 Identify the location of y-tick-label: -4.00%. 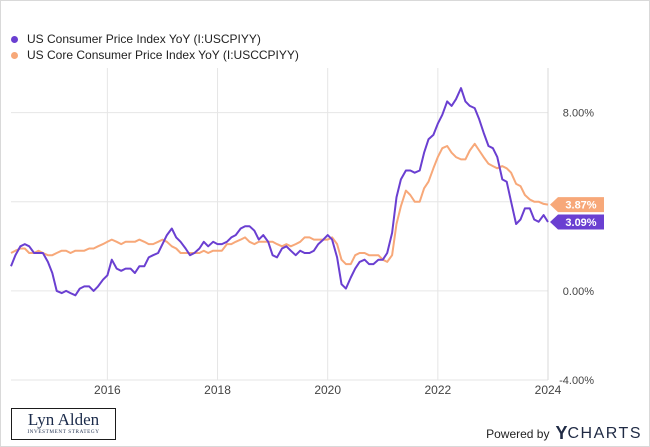
(576, 381).